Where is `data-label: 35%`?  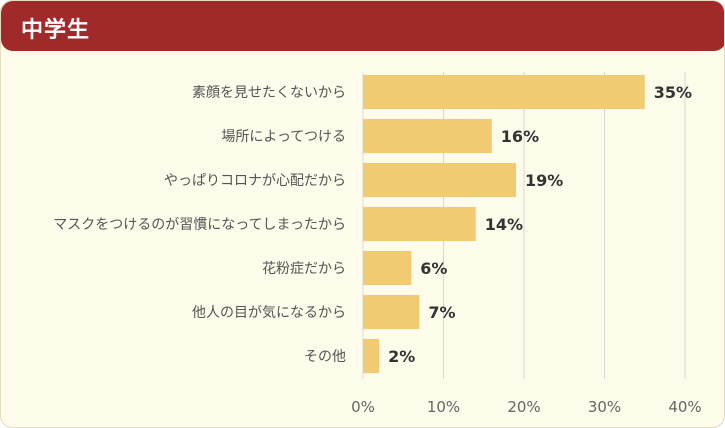 data-label: 35% is located at coordinates (673, 92).